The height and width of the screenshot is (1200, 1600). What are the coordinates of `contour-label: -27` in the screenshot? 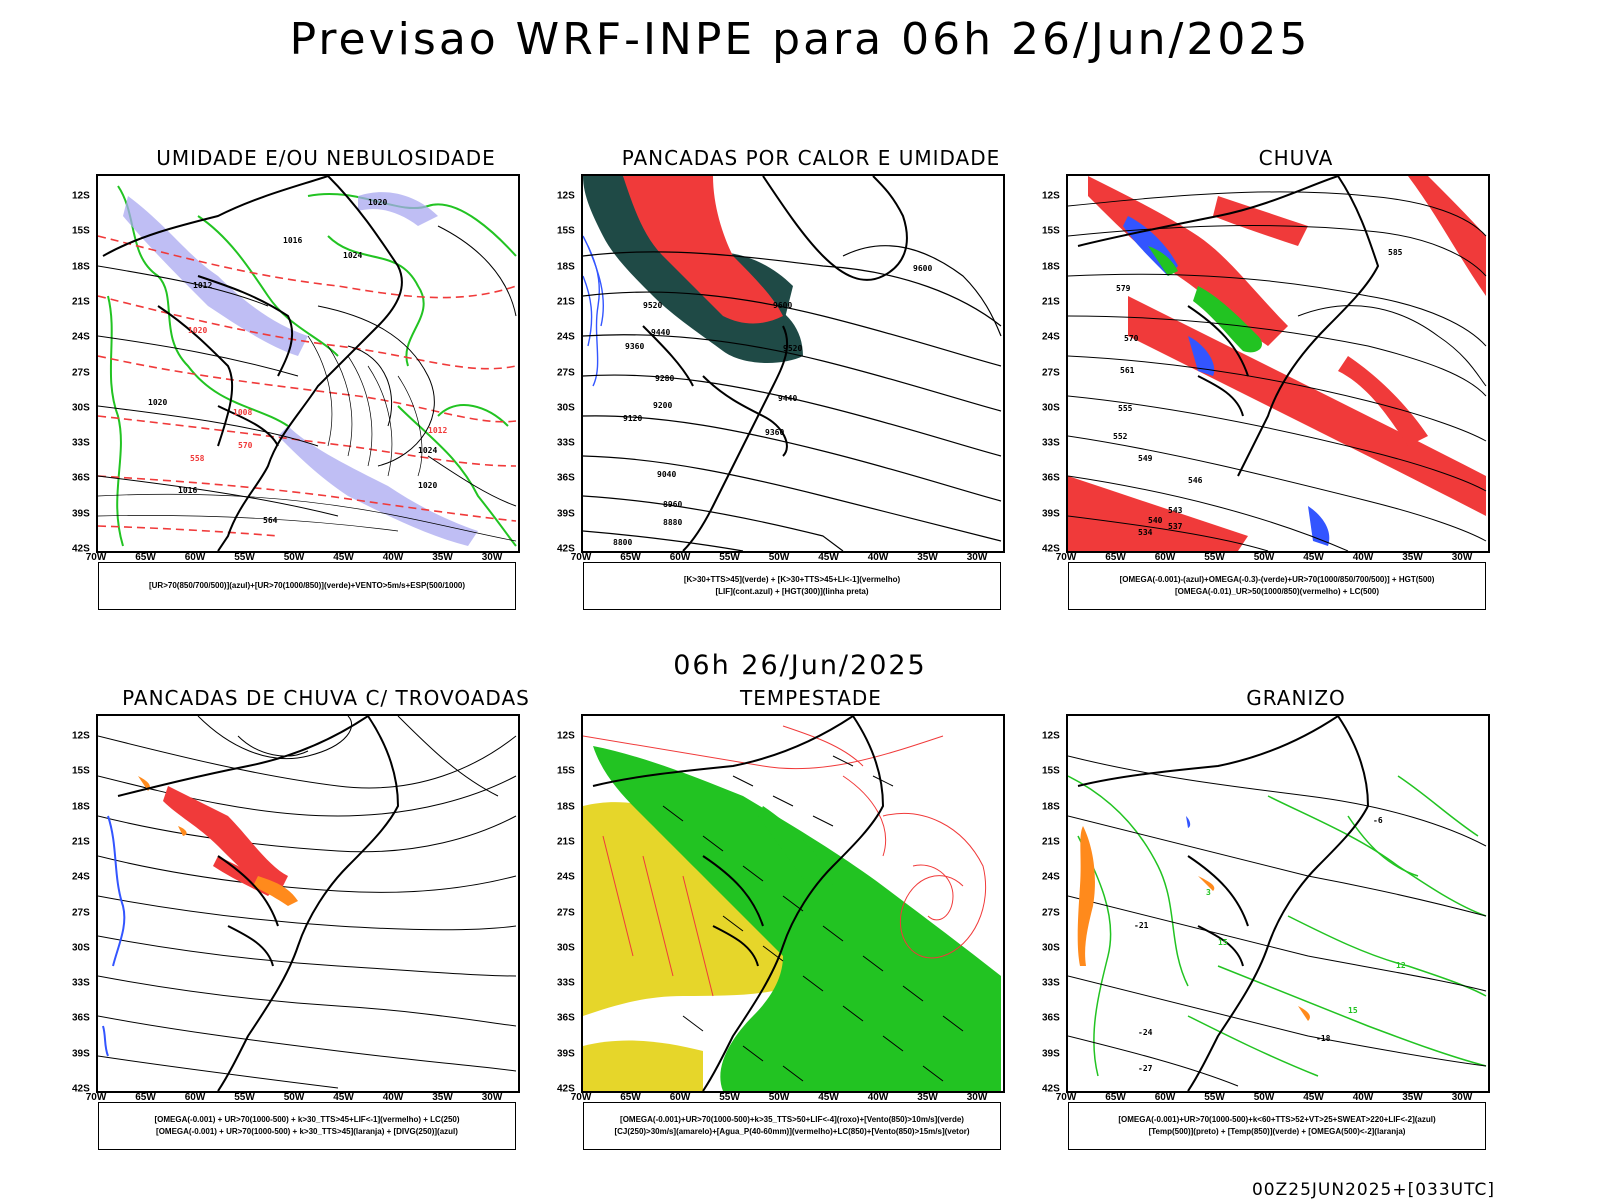 It's located at (1145, 1068).